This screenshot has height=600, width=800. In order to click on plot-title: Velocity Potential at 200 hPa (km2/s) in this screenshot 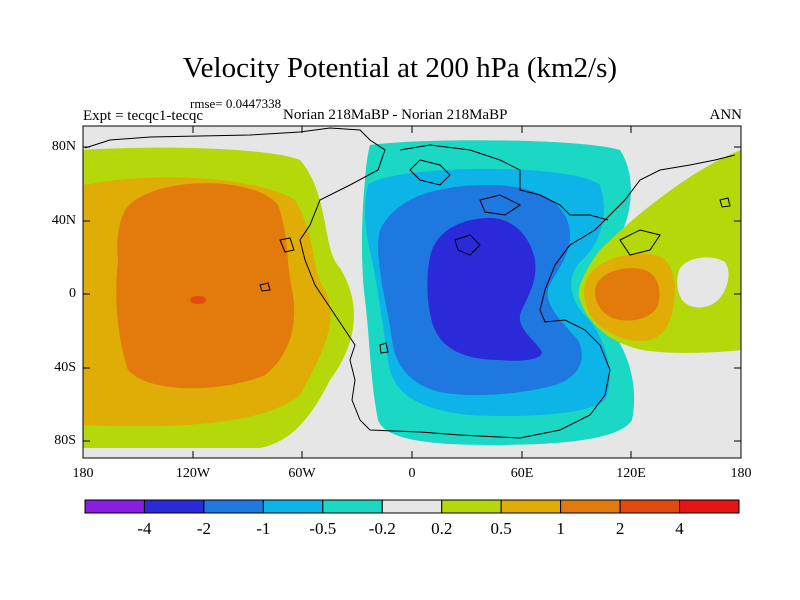, I will do `click(400, 68)`.